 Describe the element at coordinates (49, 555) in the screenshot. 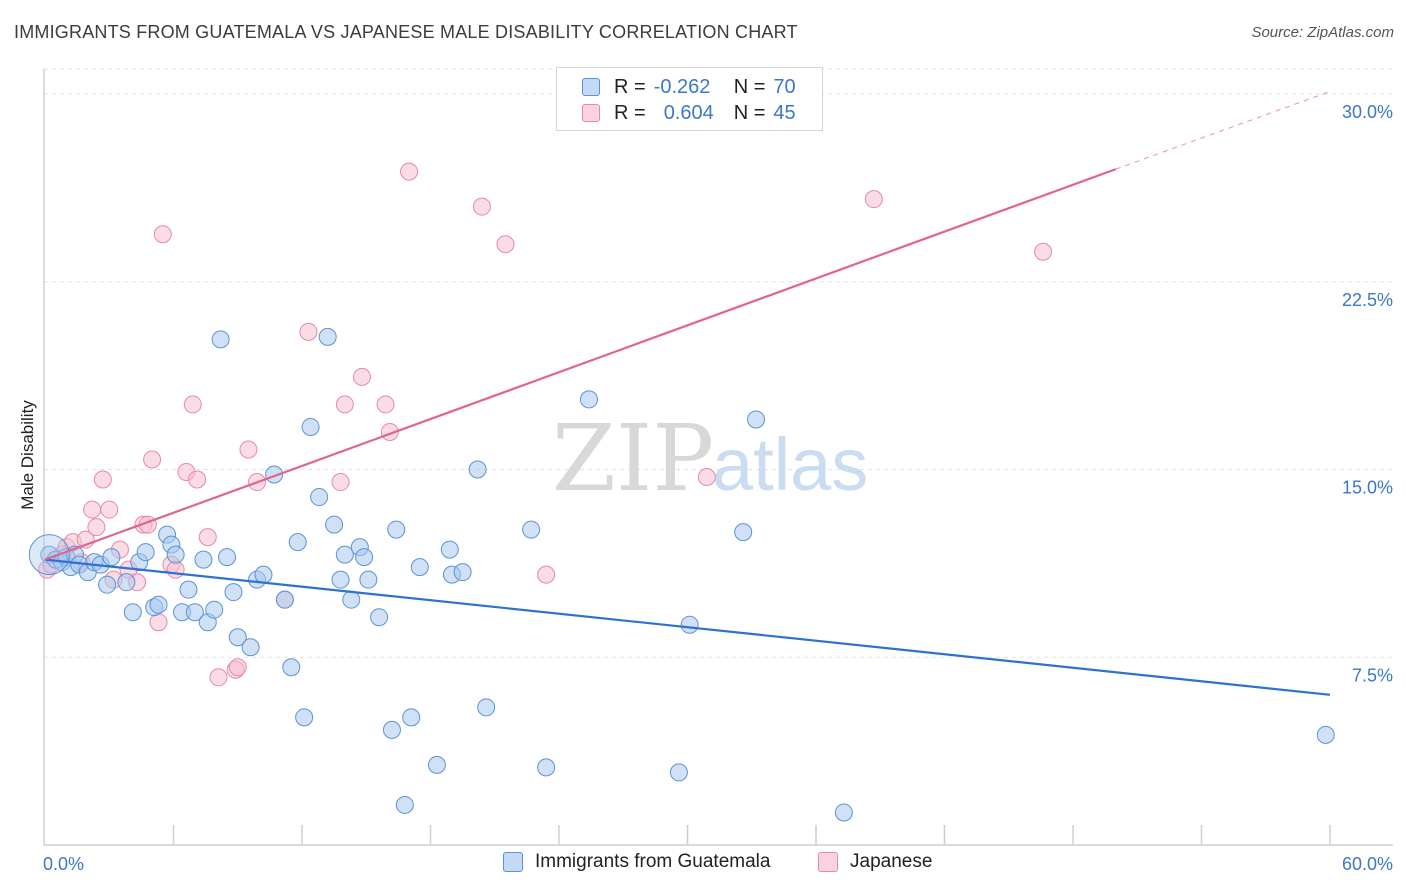

I see `guatemala-cluster-point` at that location.